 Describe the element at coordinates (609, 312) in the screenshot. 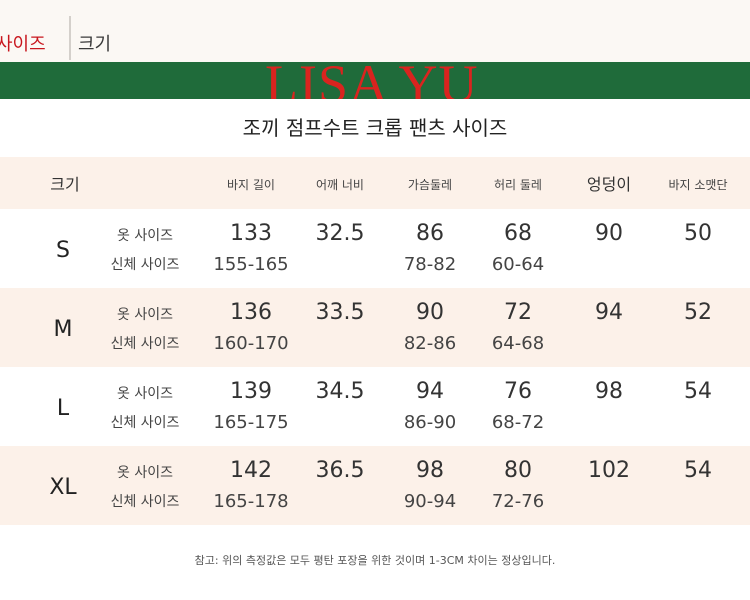

I see `hip-value: 94` at that location.